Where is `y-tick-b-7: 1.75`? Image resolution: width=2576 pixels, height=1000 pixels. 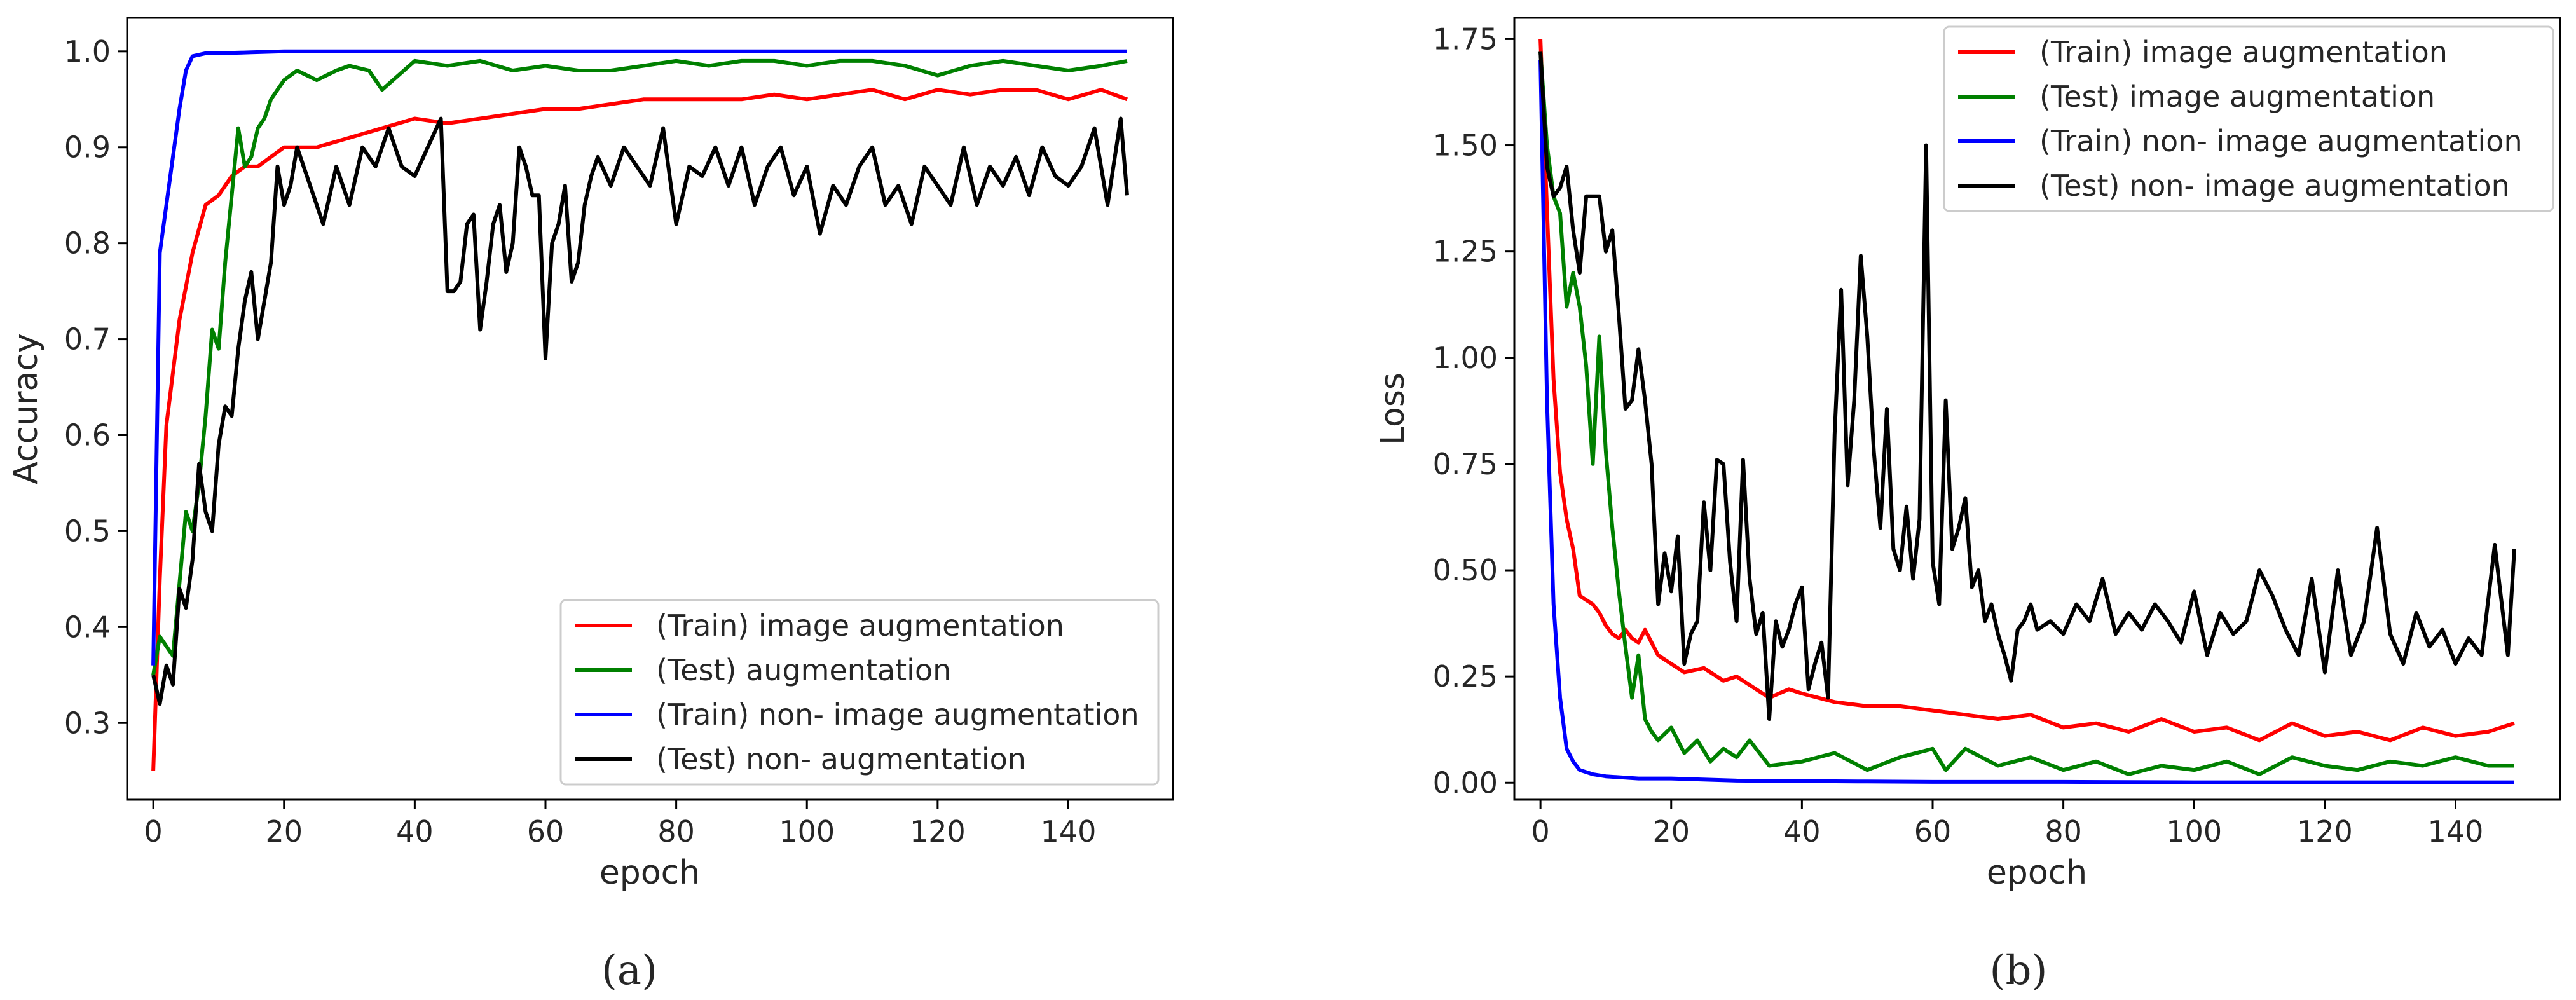 y-tick-b-7: 1.75 is located at coordinates (1474, 39).